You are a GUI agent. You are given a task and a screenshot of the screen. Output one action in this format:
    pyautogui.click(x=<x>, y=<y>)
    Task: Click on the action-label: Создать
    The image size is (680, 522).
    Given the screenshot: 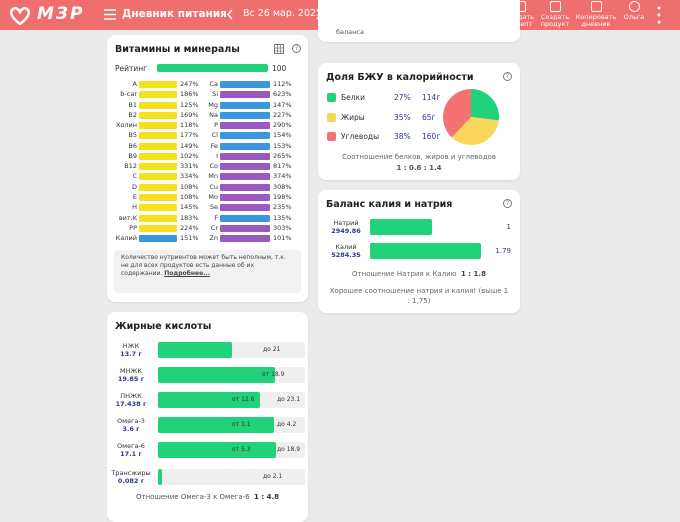 What is the action you would take?
    pyautogui.click(x=555, y=17)
    